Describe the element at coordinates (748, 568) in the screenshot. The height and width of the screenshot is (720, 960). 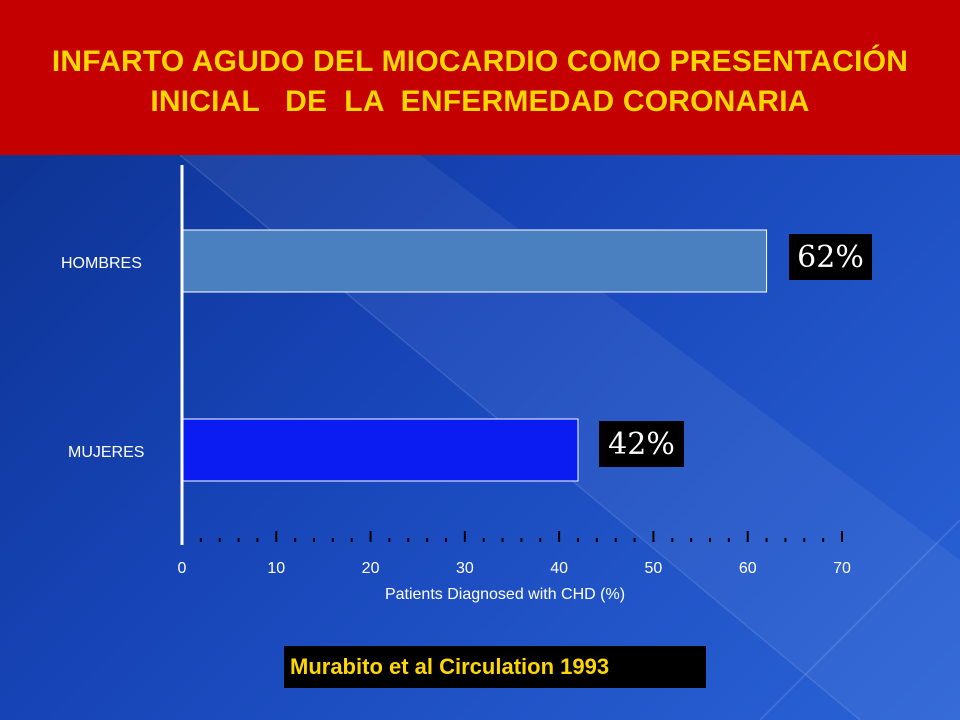
I see `x-tick-label: 60` at that location.